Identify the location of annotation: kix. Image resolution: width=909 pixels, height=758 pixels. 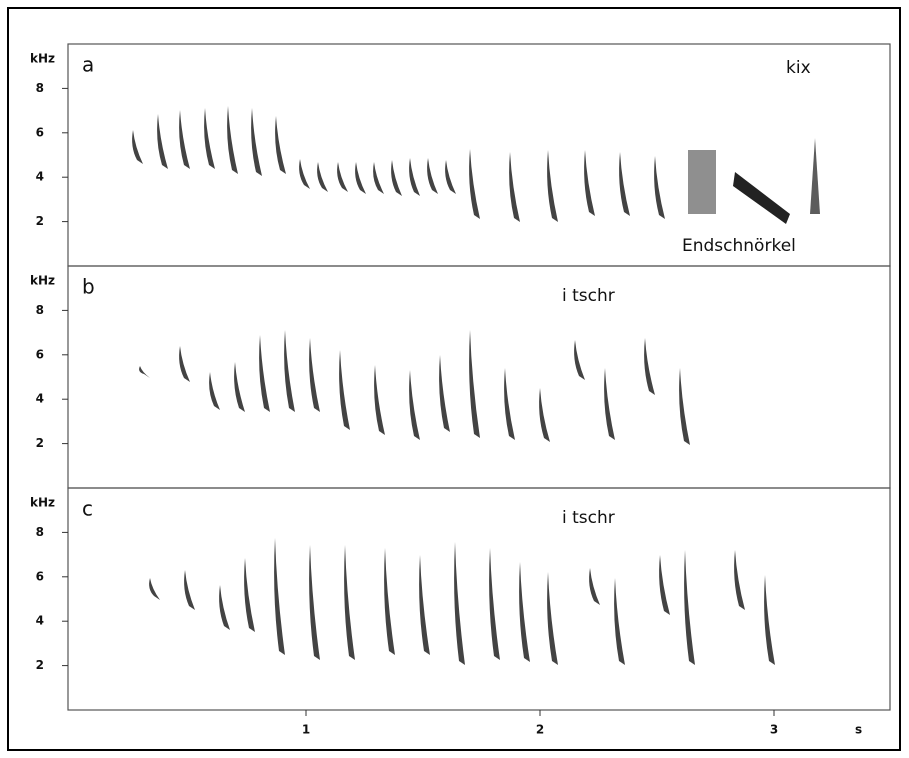
(798, 68).